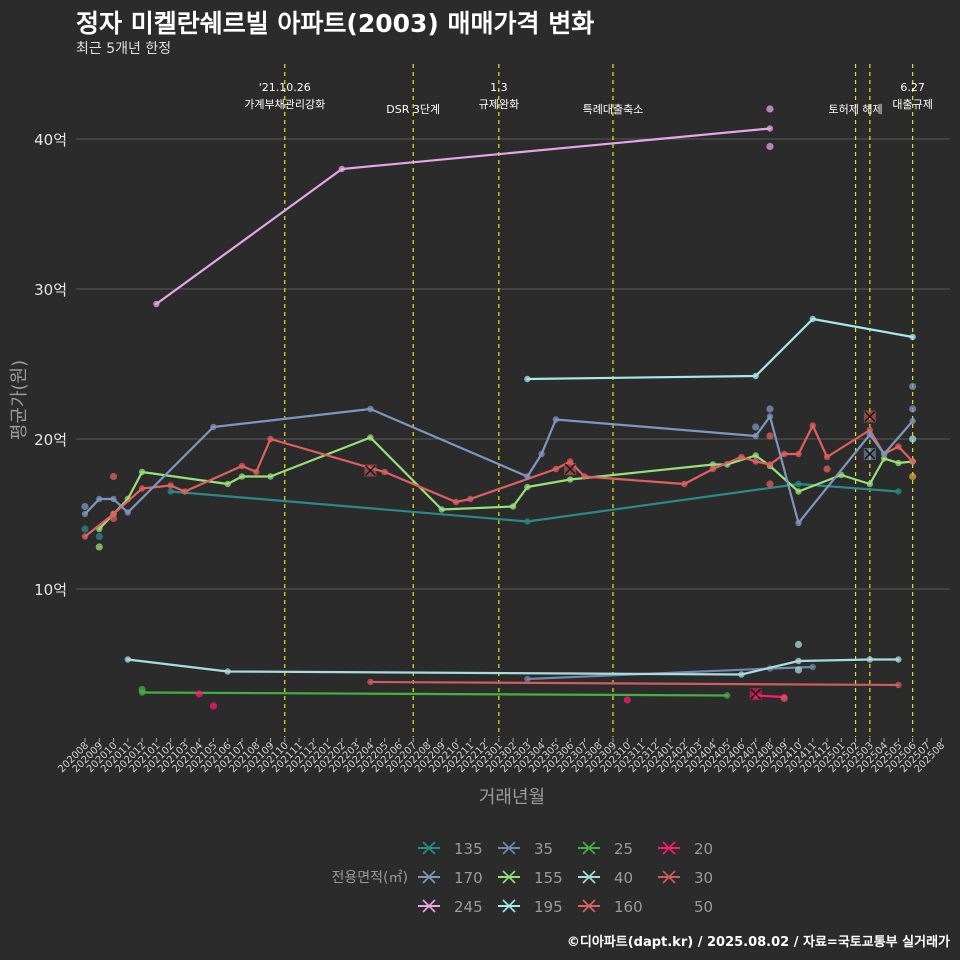 The image size is (960, 960). I want to click on event-label: 대출규제, so click(912, 104).